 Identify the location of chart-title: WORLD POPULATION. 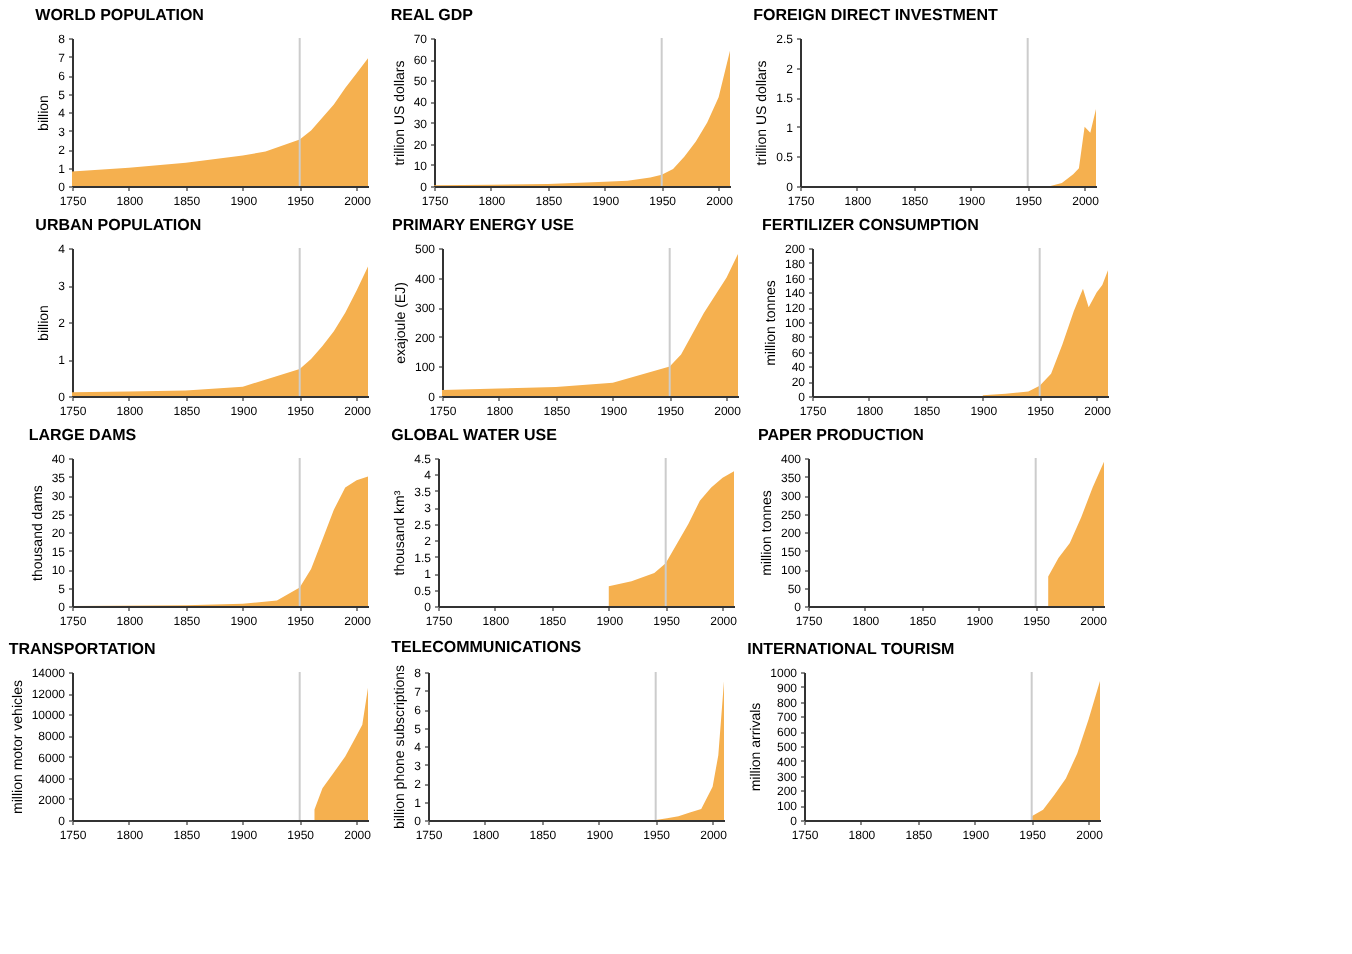
(120, 15).